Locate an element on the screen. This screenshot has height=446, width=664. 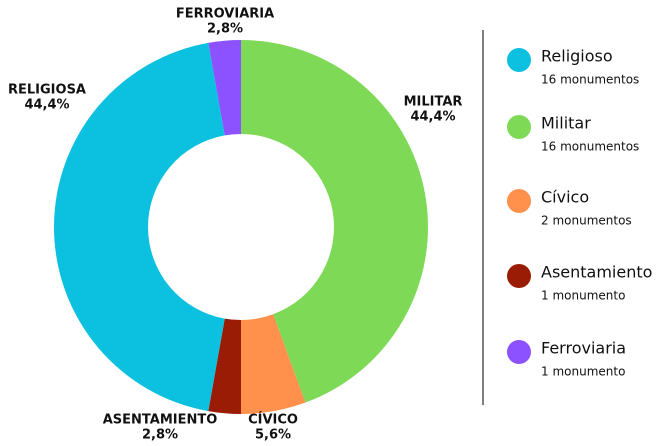
slice-label: CÍVICO is located at coordinates (273, 420).